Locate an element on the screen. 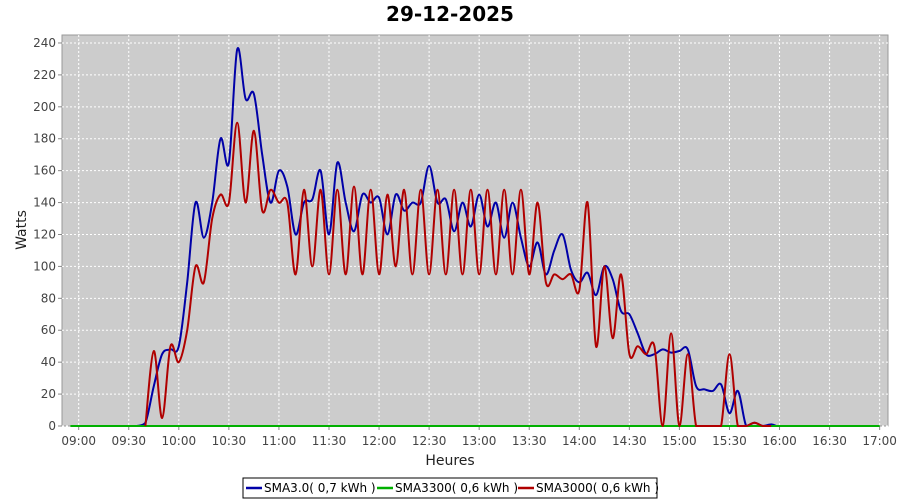 This screenshot has width=900, height=500. x-tick-label: 13:30 is located at coordinates (529, 441).